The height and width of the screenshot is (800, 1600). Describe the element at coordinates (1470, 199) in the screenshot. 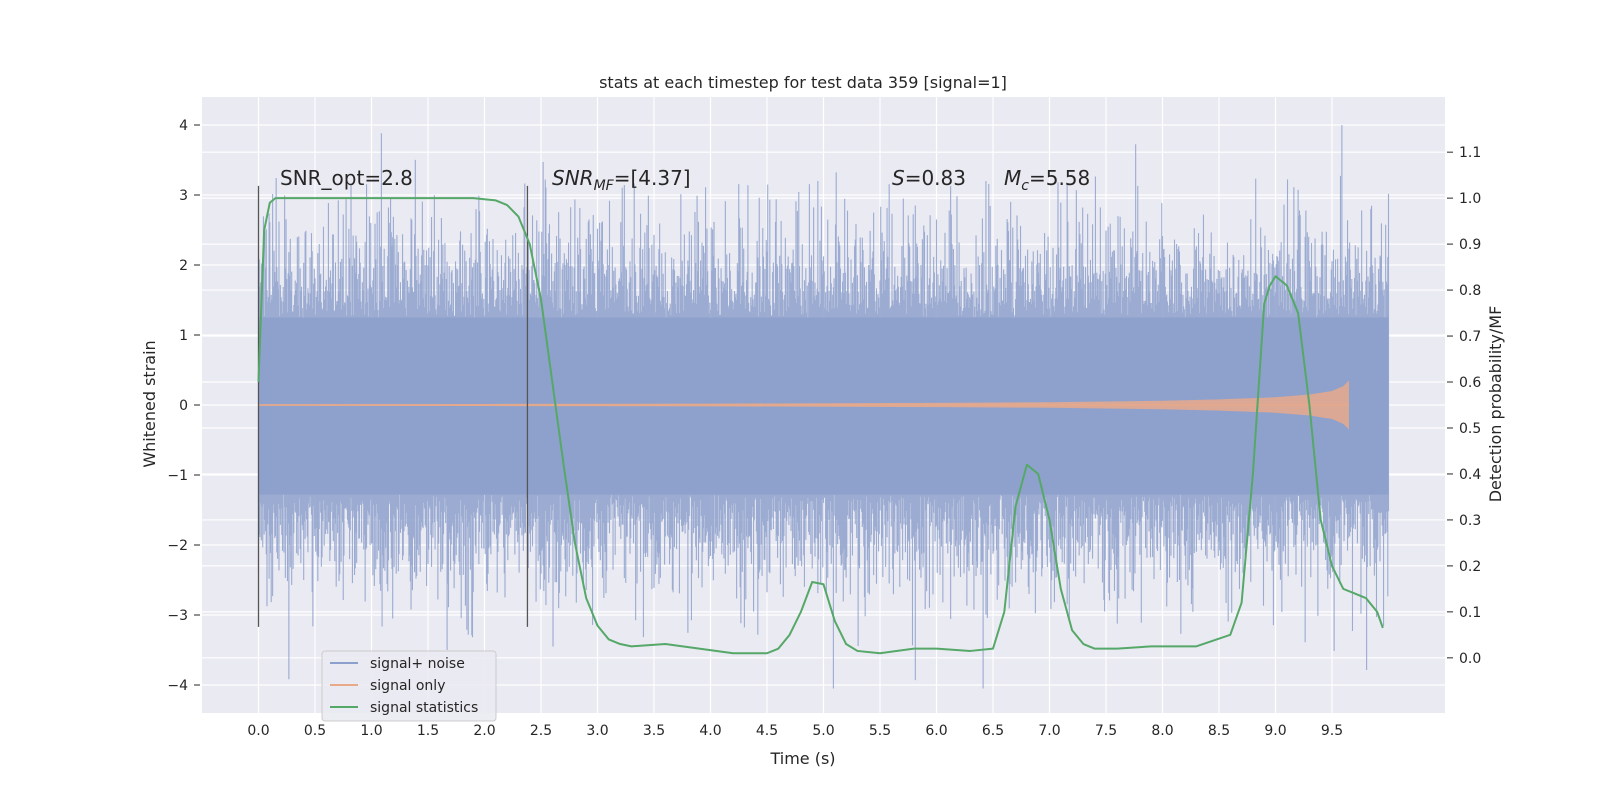

I see `y2-tick-label: 1.0` at that location.